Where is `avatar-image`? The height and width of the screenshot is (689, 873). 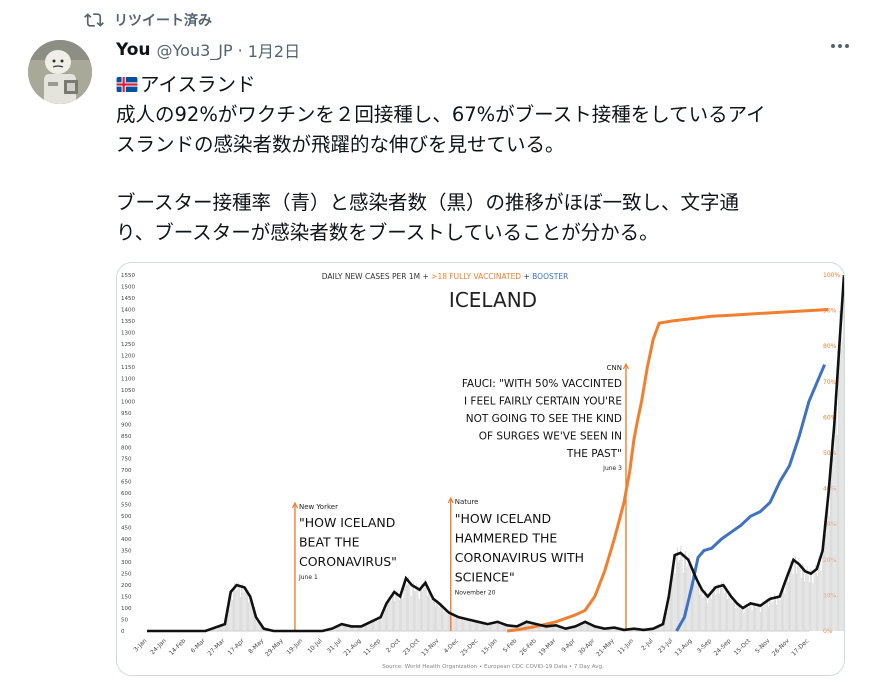
avatar-image is located at coordinates (60, 72).